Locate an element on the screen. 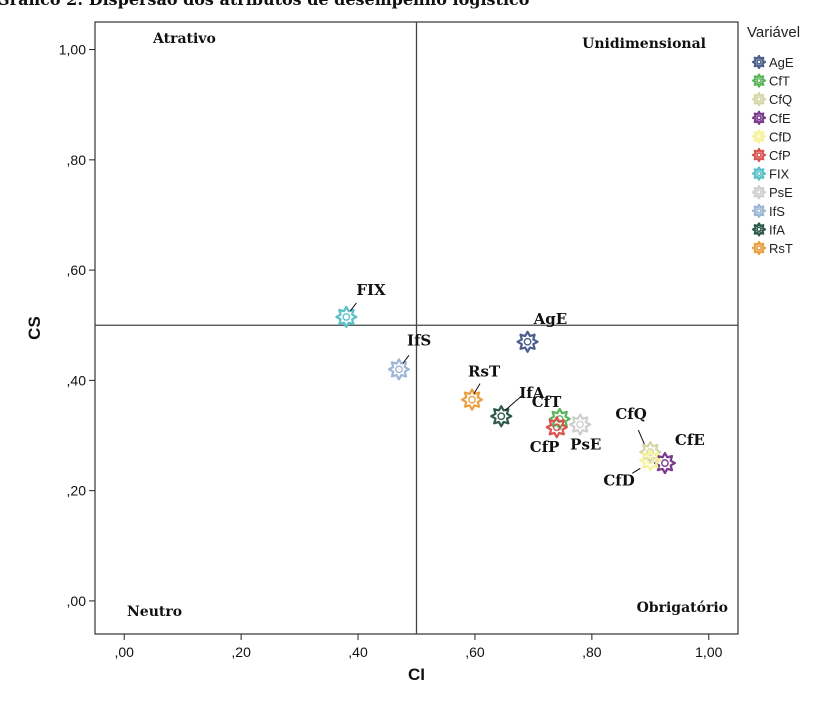  data-point-cfe is located at coordinates (665, 463).